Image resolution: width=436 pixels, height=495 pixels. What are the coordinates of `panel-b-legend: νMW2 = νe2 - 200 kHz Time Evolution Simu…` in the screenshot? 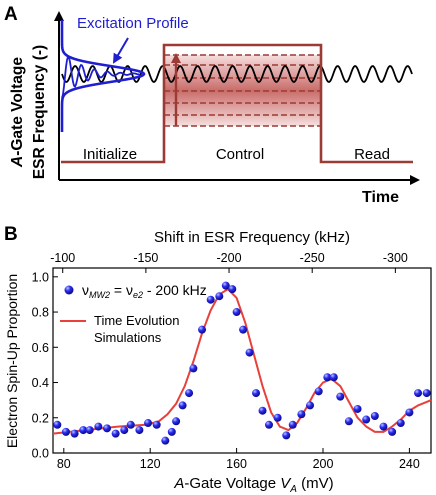 It's located at (133, 313).